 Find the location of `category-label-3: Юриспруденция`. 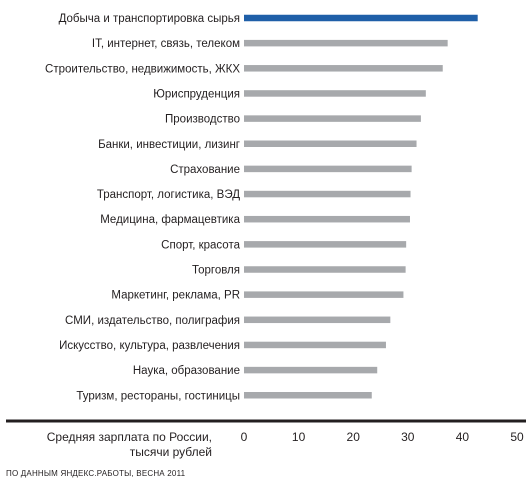

category-label-3: Юриспруденция is located at coordinates (196, 94).